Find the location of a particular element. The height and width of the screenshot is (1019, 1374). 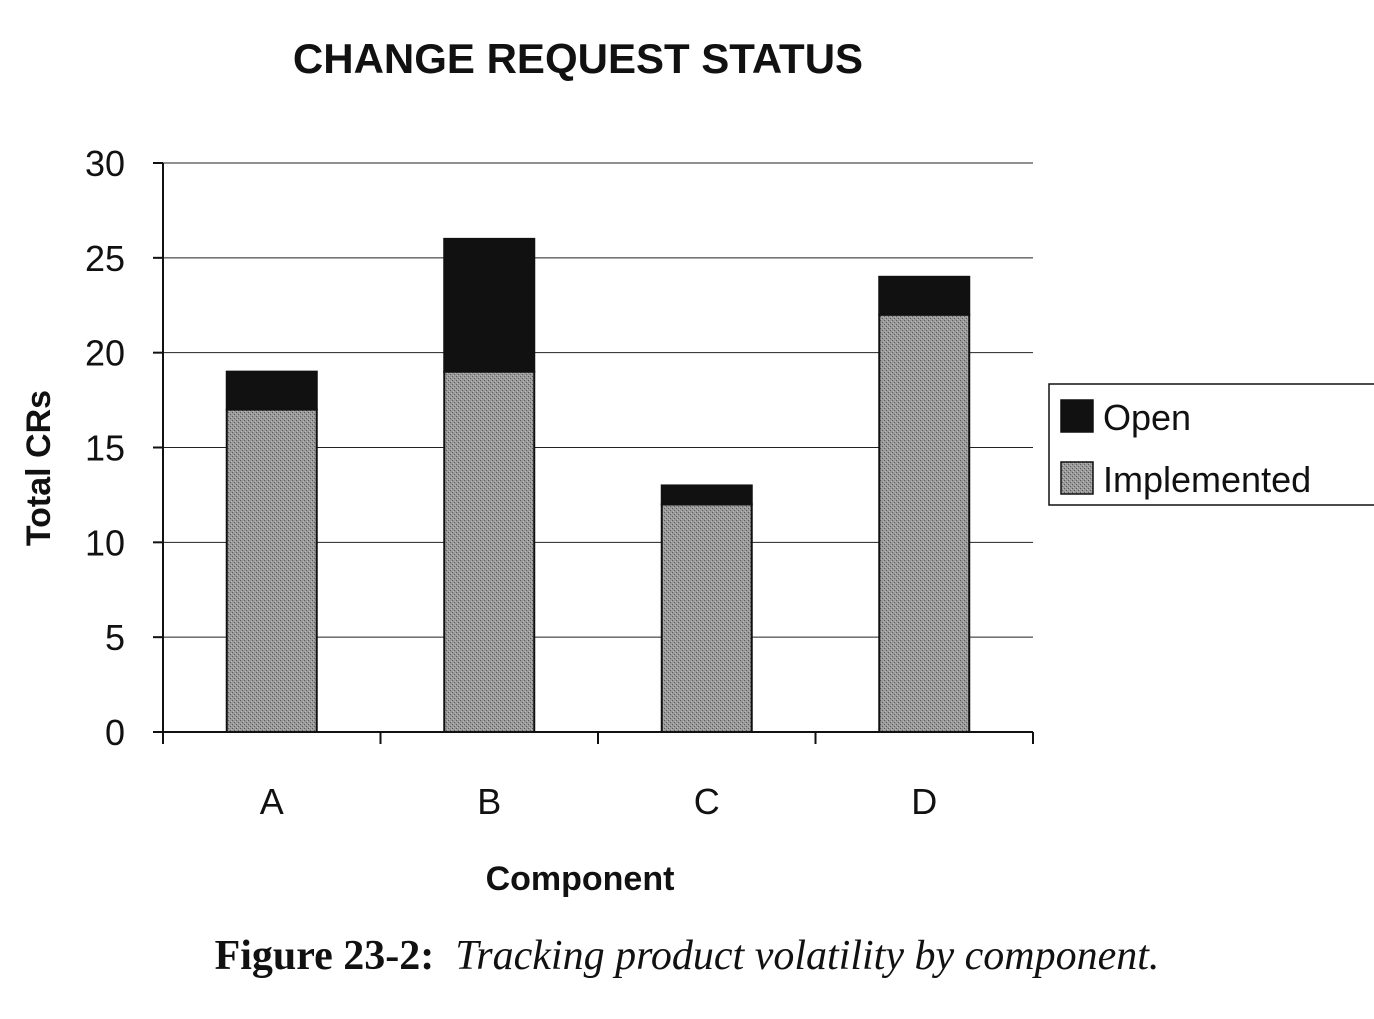

y-tick-label: 20 is located at coordinates (105, 353).